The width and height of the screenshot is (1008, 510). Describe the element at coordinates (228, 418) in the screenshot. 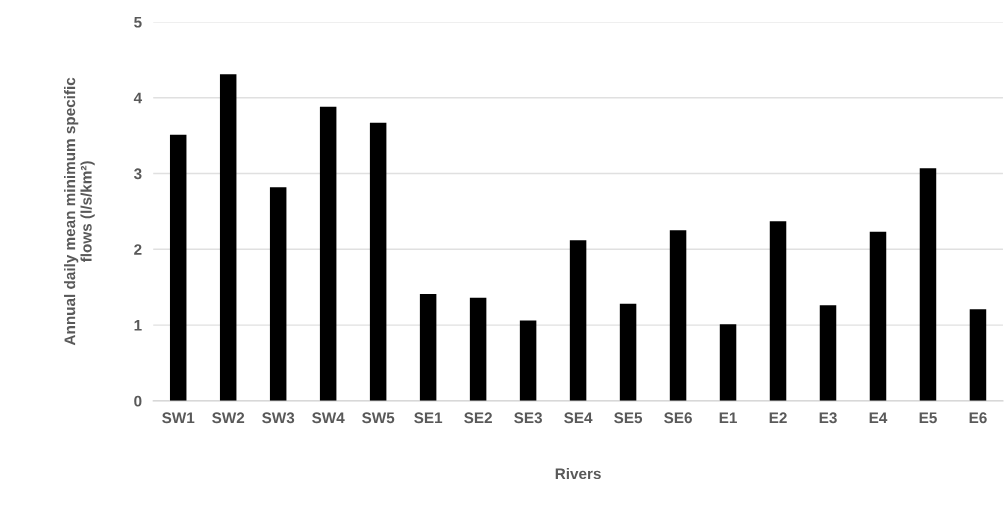

I see `x-tick-label: SW2` at that location.